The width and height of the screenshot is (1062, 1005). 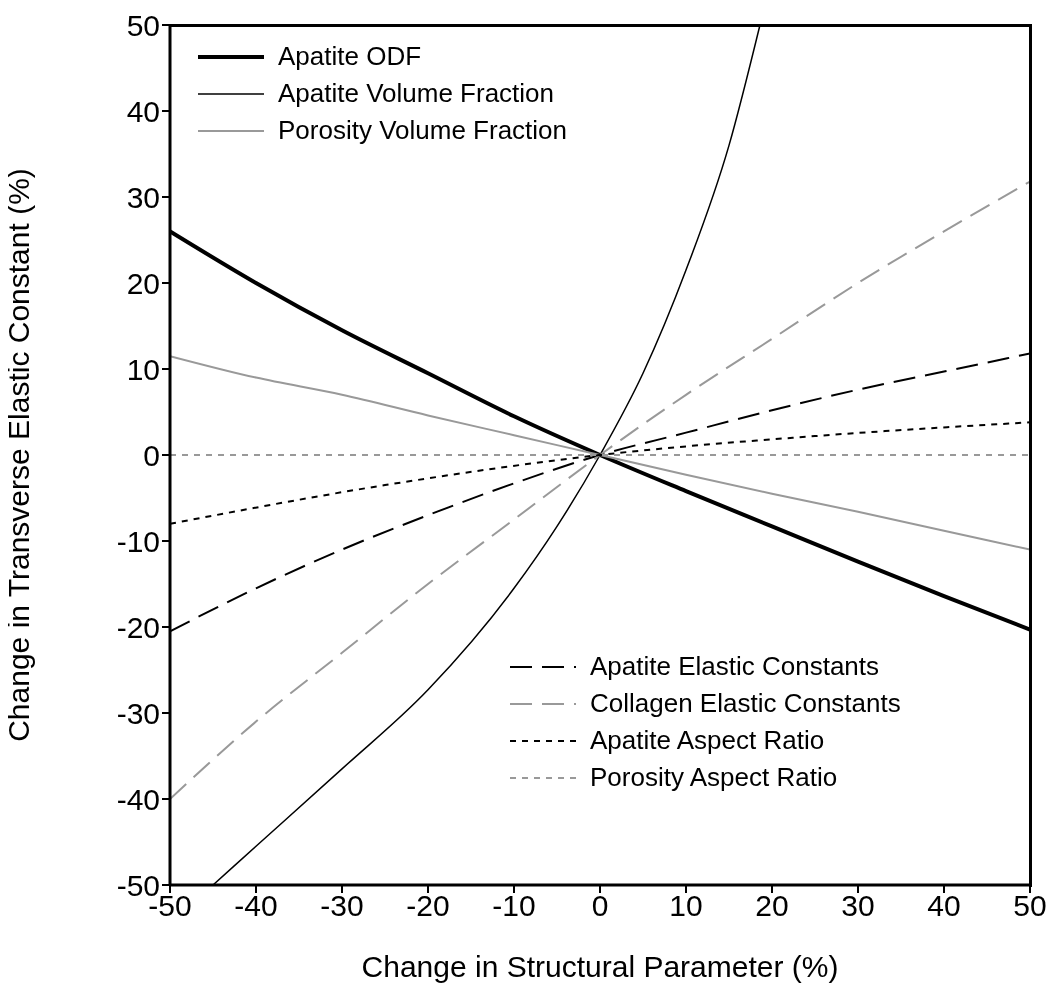 I want to click on x-tick-label: -30, so click(x=342, y=906).